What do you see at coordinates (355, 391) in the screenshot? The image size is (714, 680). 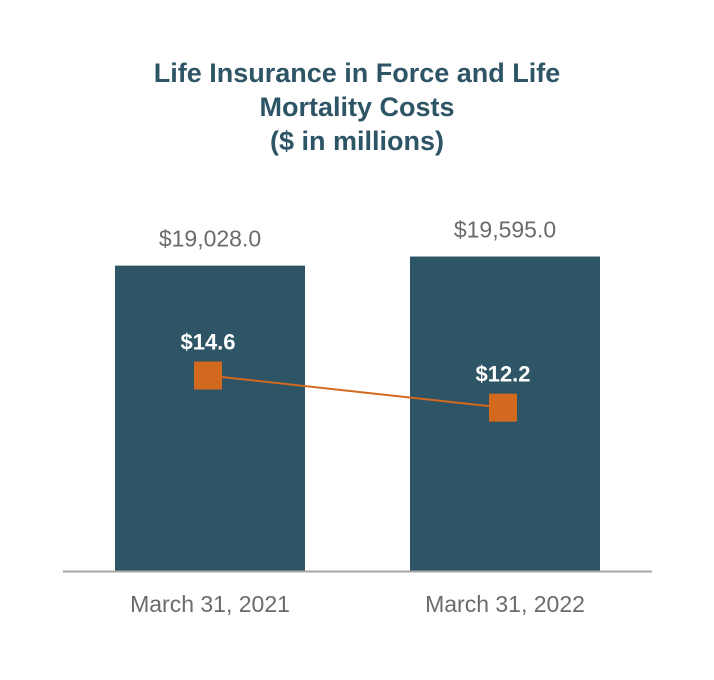 I see `mortality-cost-line` at bounding box center [355, 391].